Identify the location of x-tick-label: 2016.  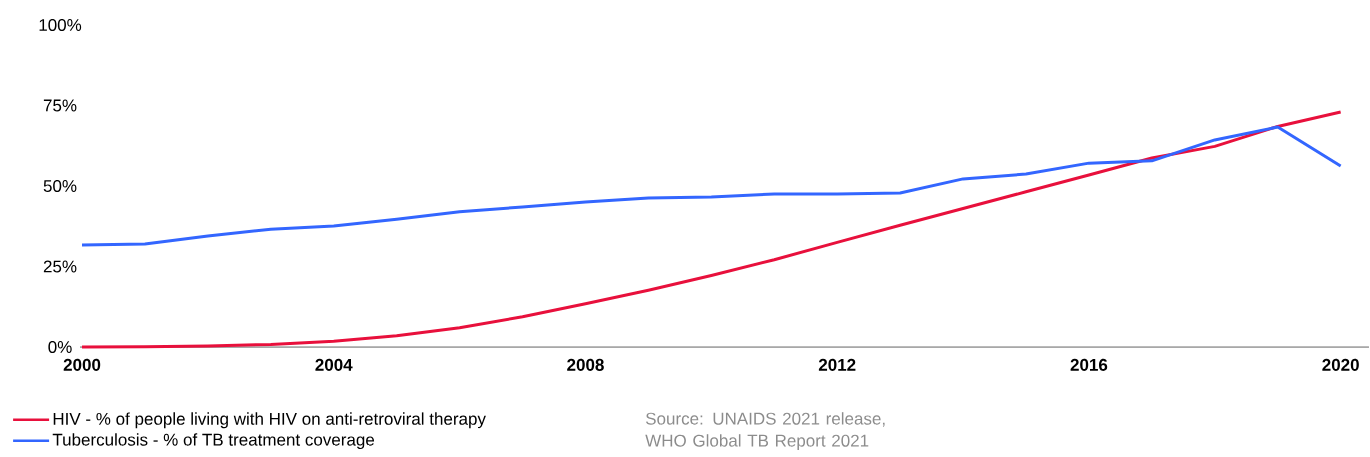
(1089, 364).